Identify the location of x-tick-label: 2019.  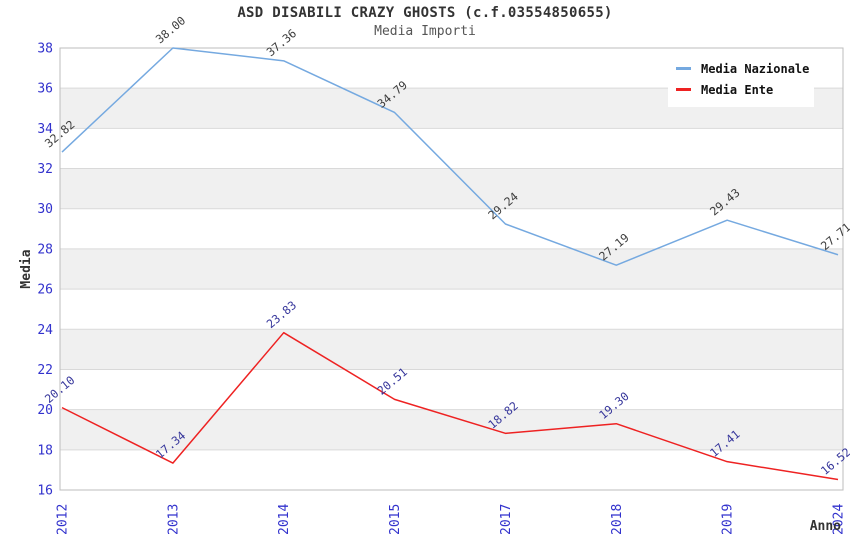
(728, 519).